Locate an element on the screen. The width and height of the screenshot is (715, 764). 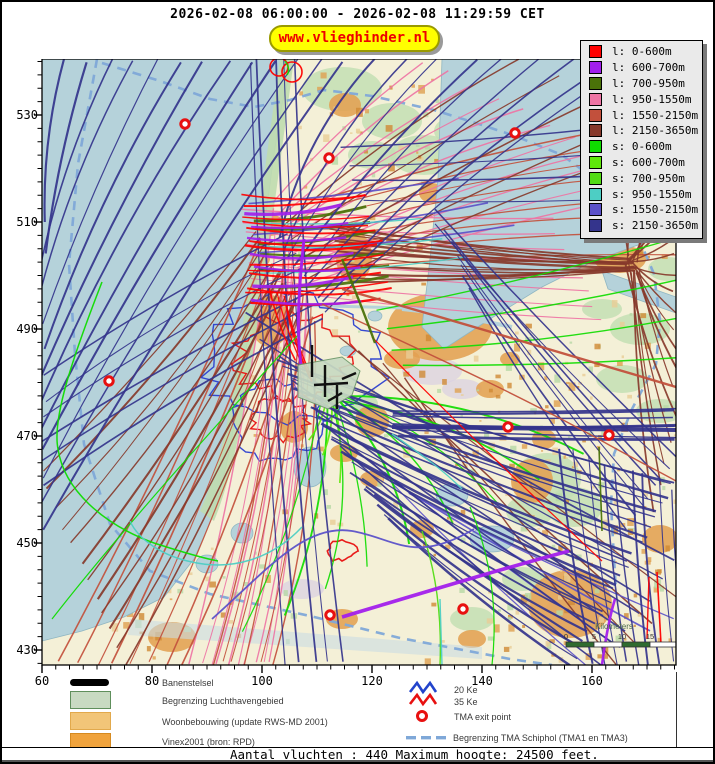
x-axis-tick-label: 160 is located at coordinates (592, 681).